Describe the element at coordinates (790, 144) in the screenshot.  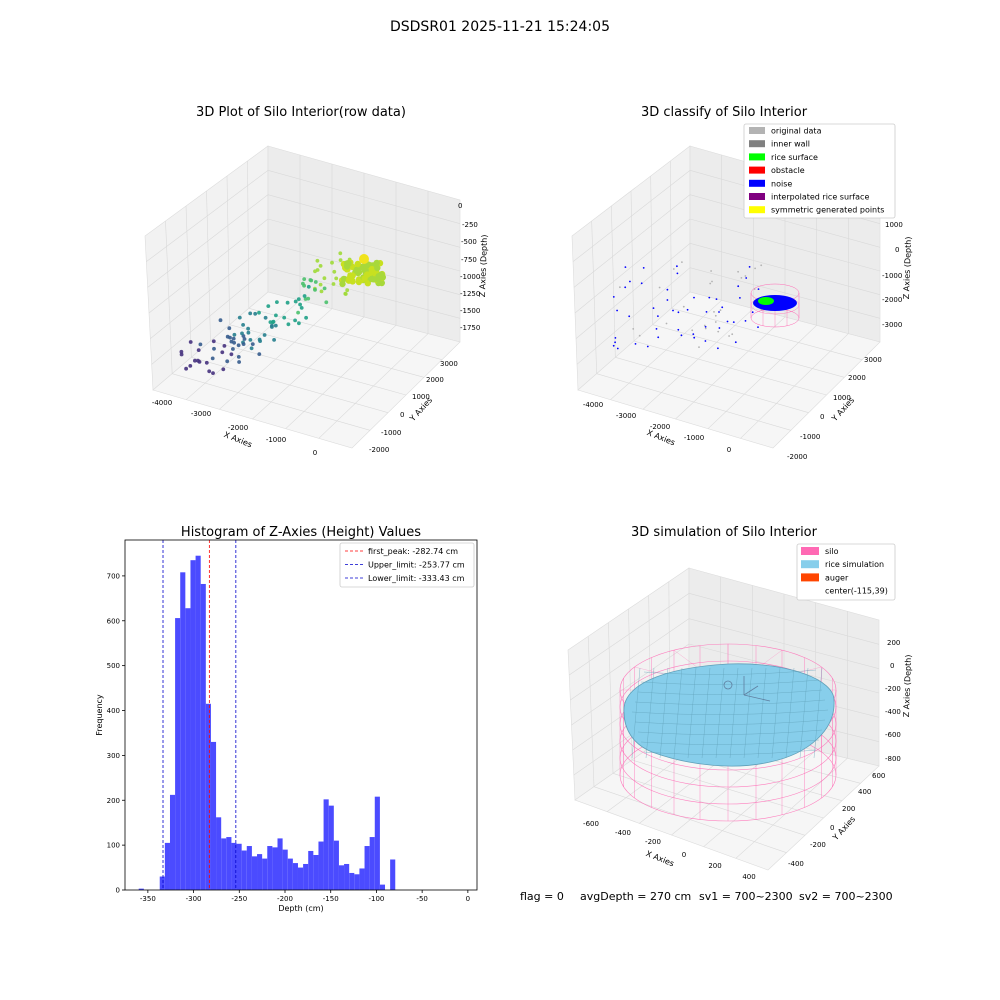
I see `legend-label: inner wall` at that location.